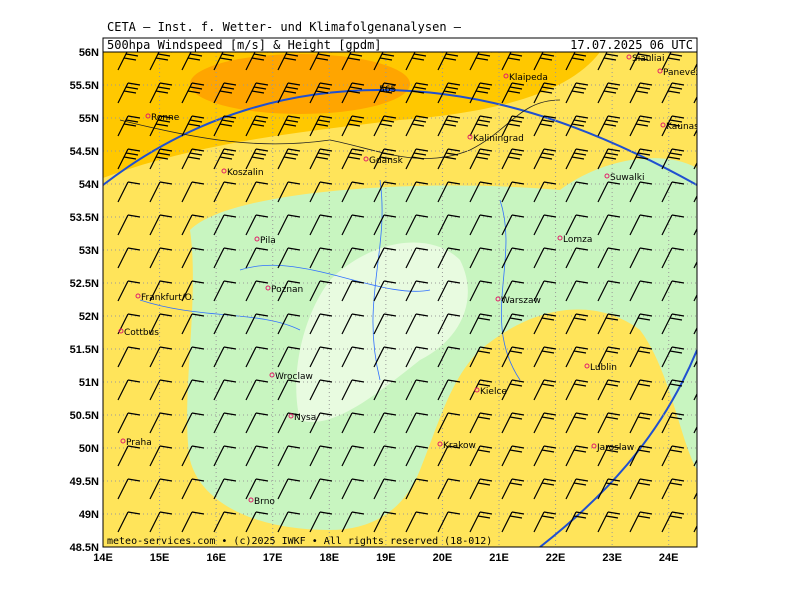 Image resolution: width=800 pixels, height=604 pixels. Describe the element at coordinates (498, 139) in the screenshot. I see `city-label: Kaliningrad` at that location.